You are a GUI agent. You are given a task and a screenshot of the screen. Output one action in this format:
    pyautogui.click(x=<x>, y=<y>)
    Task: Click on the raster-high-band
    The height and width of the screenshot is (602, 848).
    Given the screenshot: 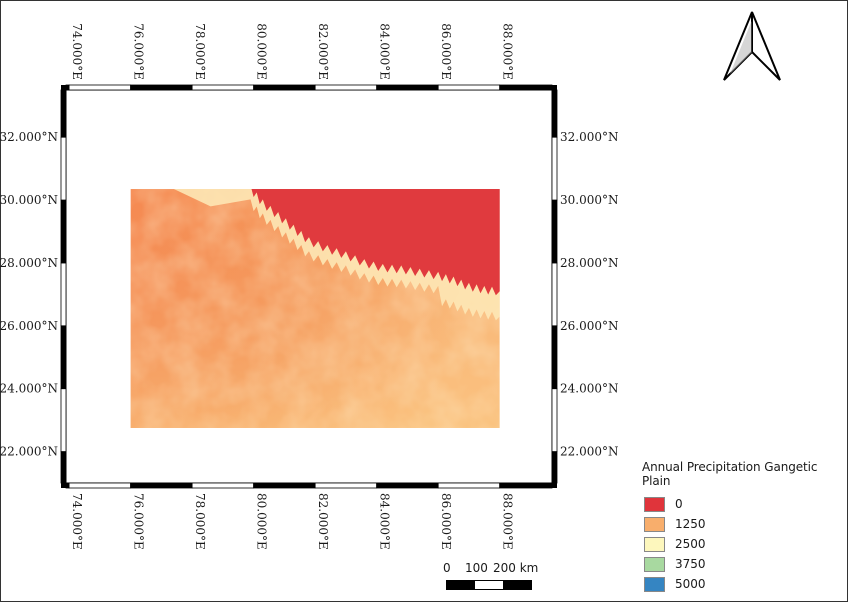 What is the action you would take?
    pyautogui.click(x=336, y=255)
    